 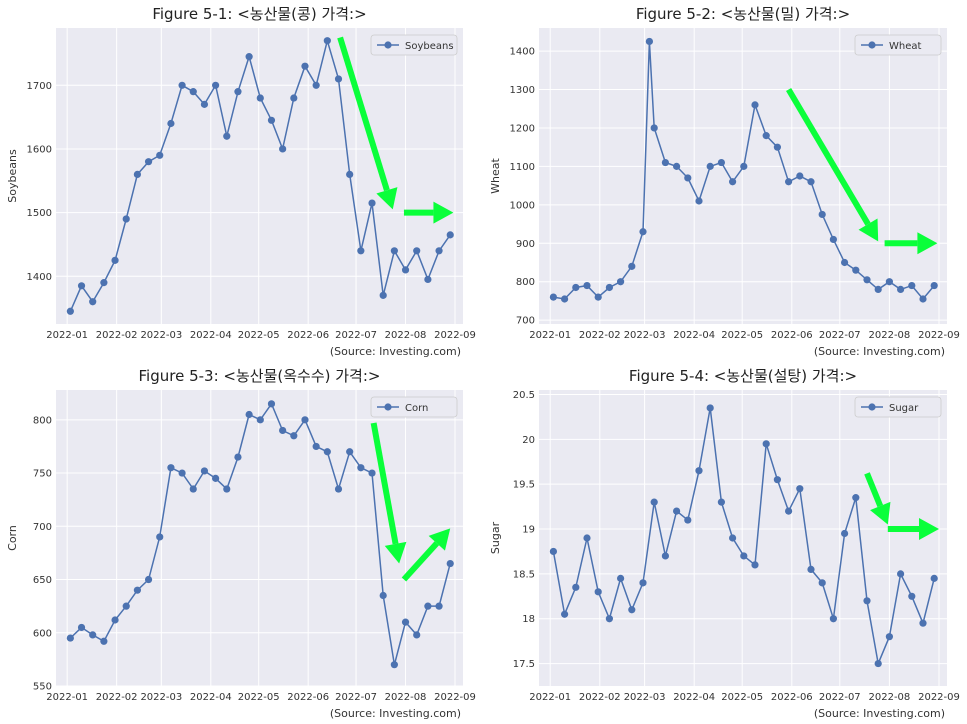 What do you see at coordinates (522, 167) in the screenshot?
I see `y-tick-label: 1100` at bounding box center [522, 167].